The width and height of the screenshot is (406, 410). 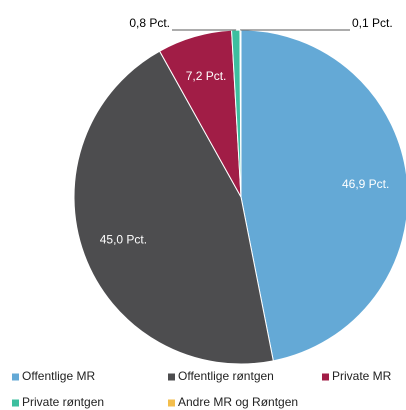 I want to click on legend-label: Offentlige MR, so click(x=58, y=376).